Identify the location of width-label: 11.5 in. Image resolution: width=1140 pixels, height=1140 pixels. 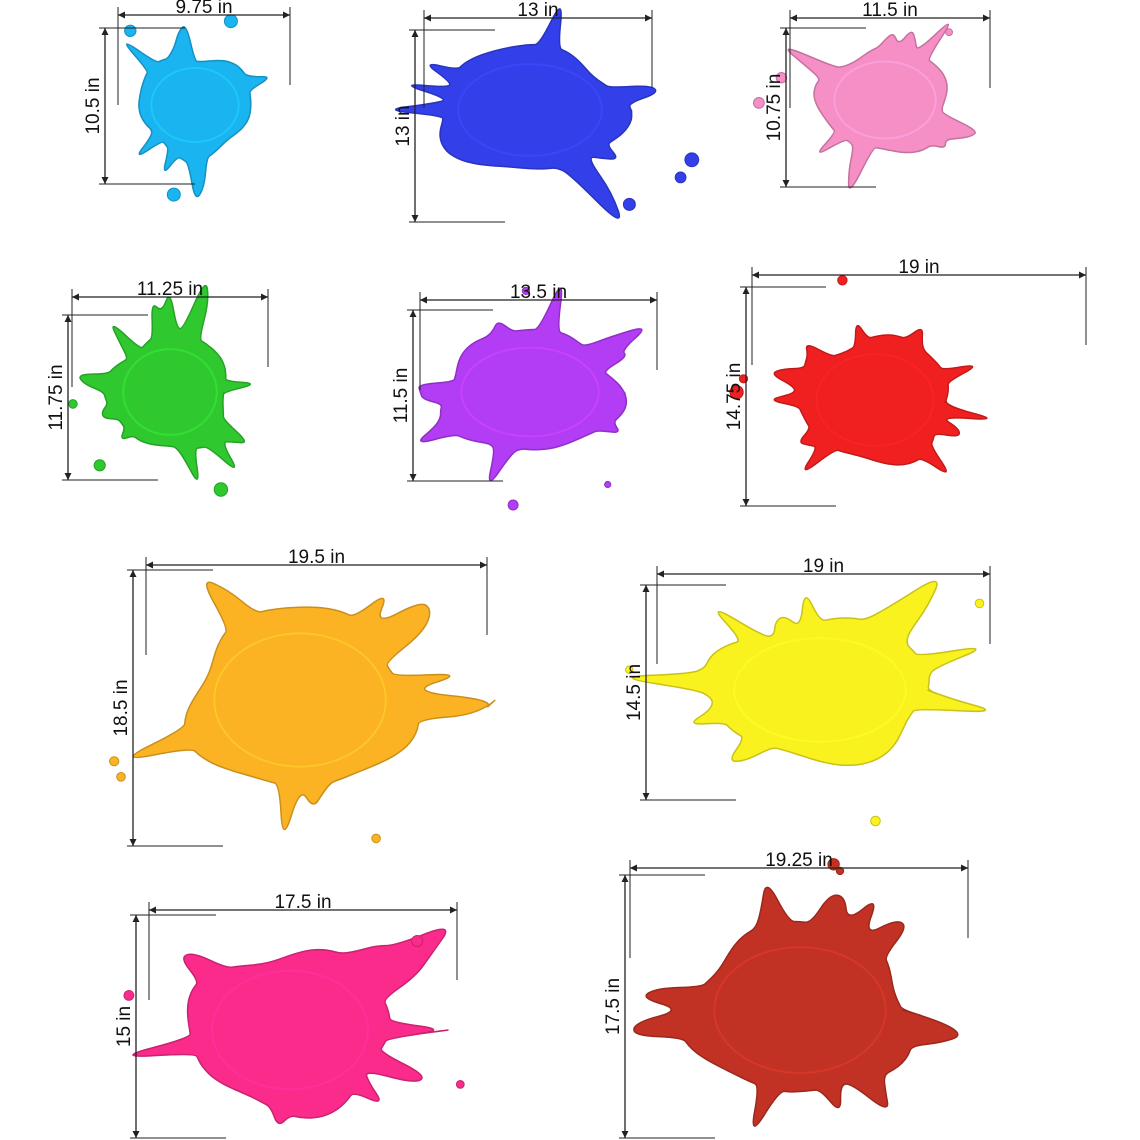
(890, 10).